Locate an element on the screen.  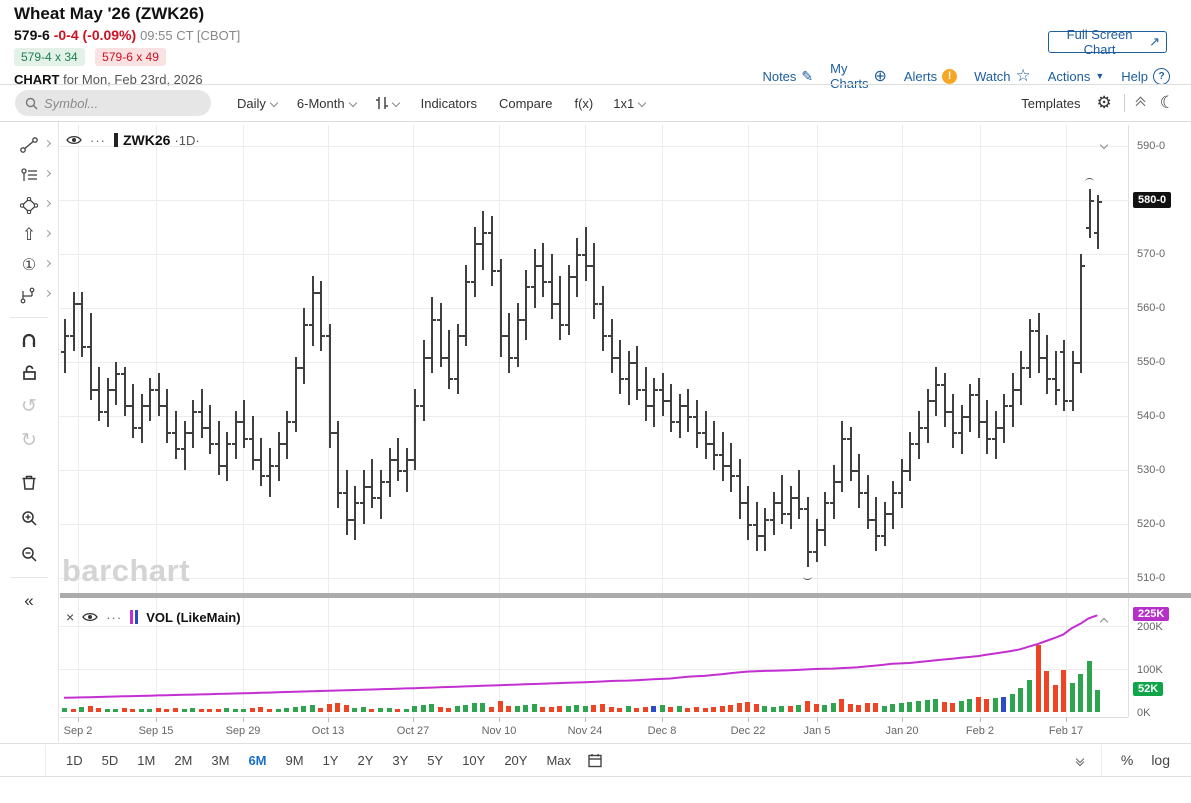
compare-button: Compare is located at coordinates (525, 103).